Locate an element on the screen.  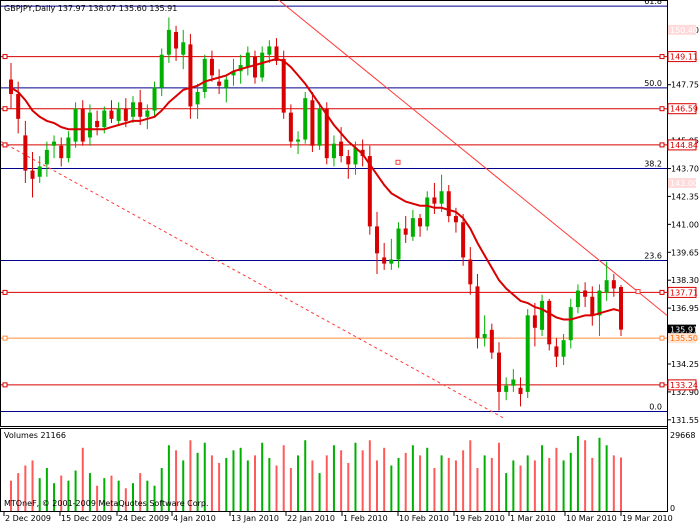
price-badge-label: 150.40 is located at coordinates (684, 30).